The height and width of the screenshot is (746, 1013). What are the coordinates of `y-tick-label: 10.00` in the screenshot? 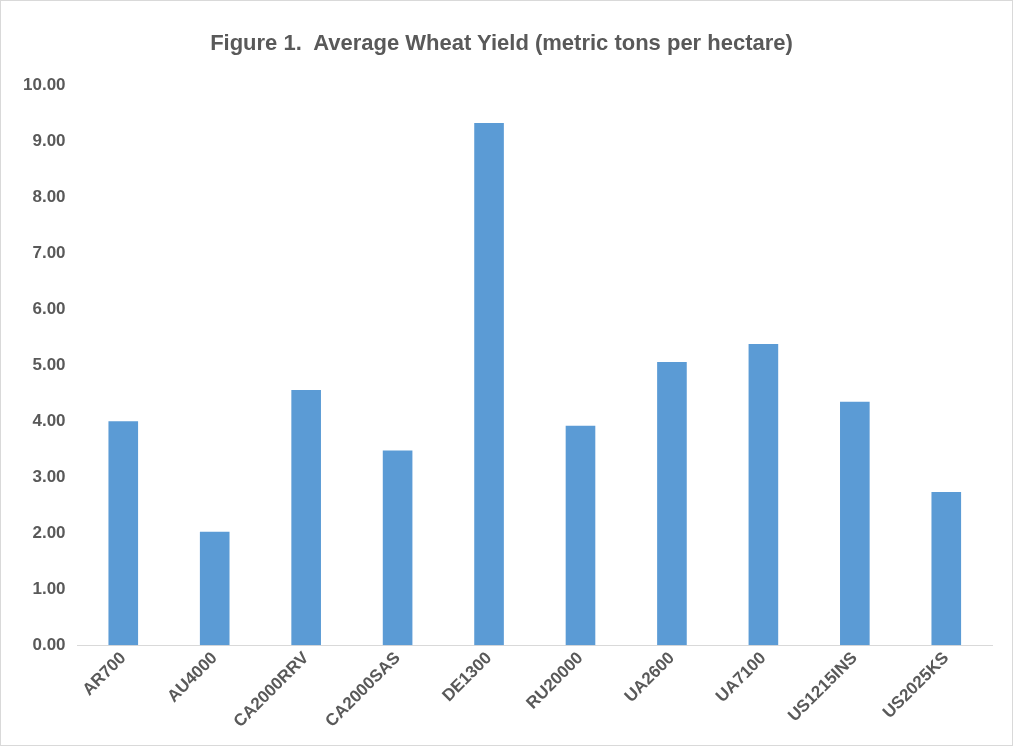 It's located at (44, 85).